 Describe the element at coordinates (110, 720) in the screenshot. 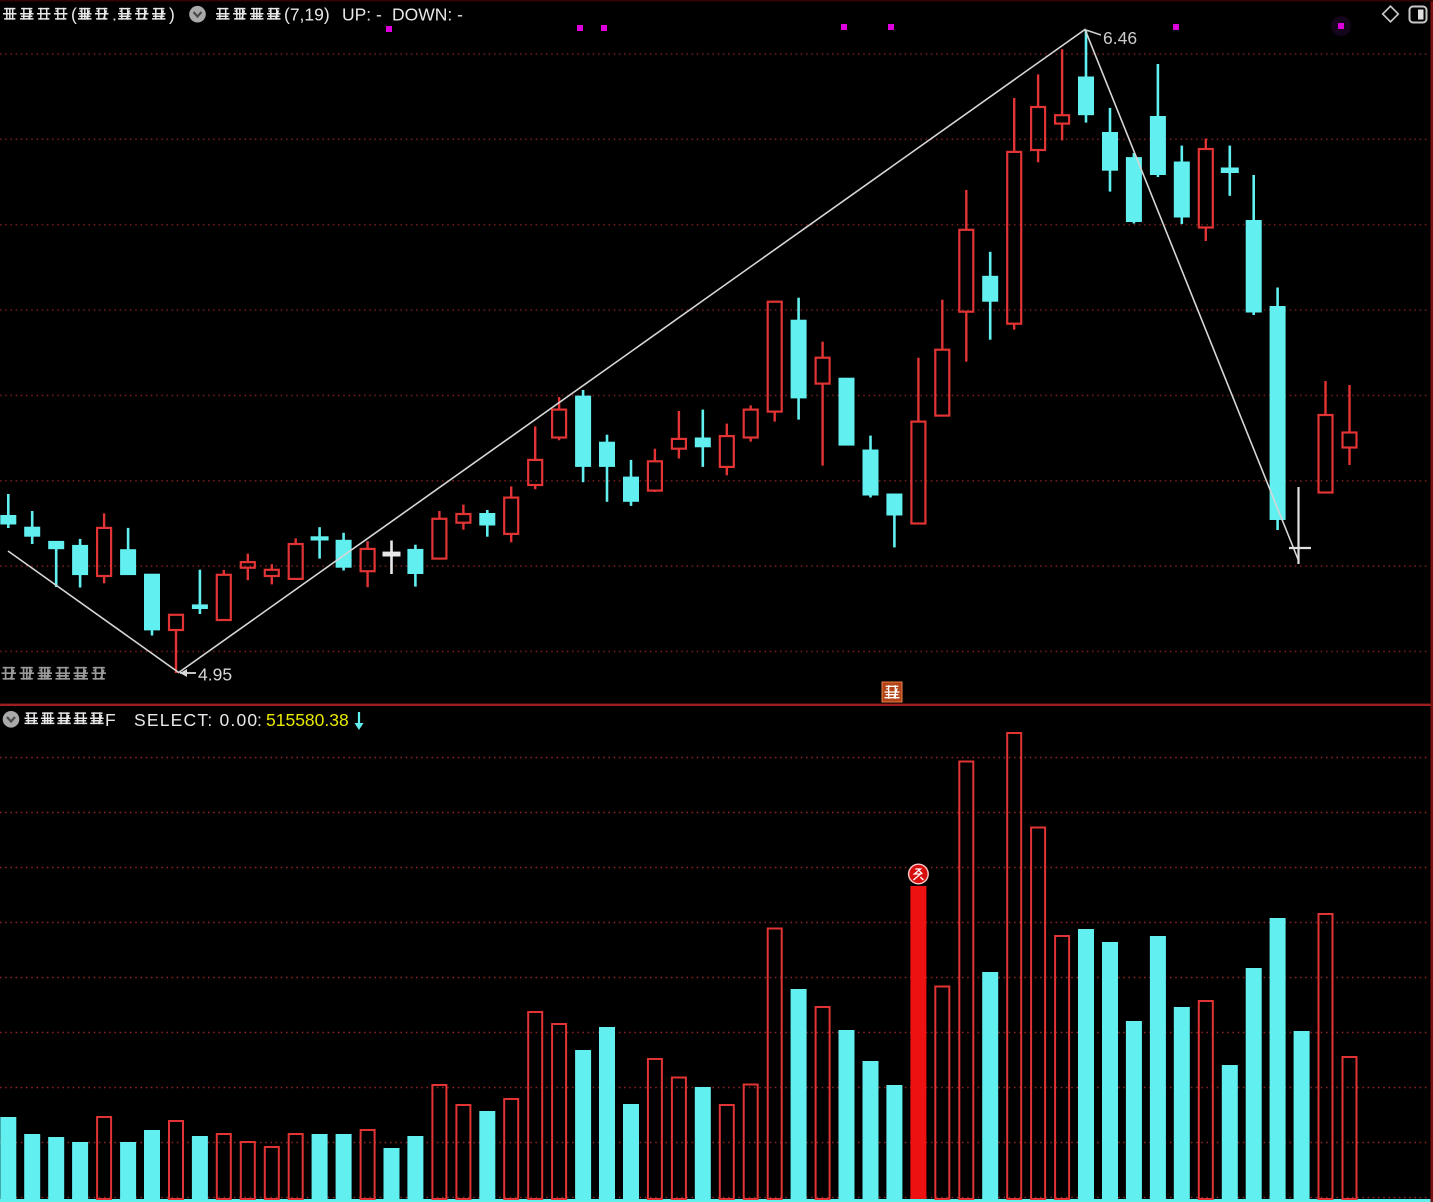

I see `svg-text: F` at that location.